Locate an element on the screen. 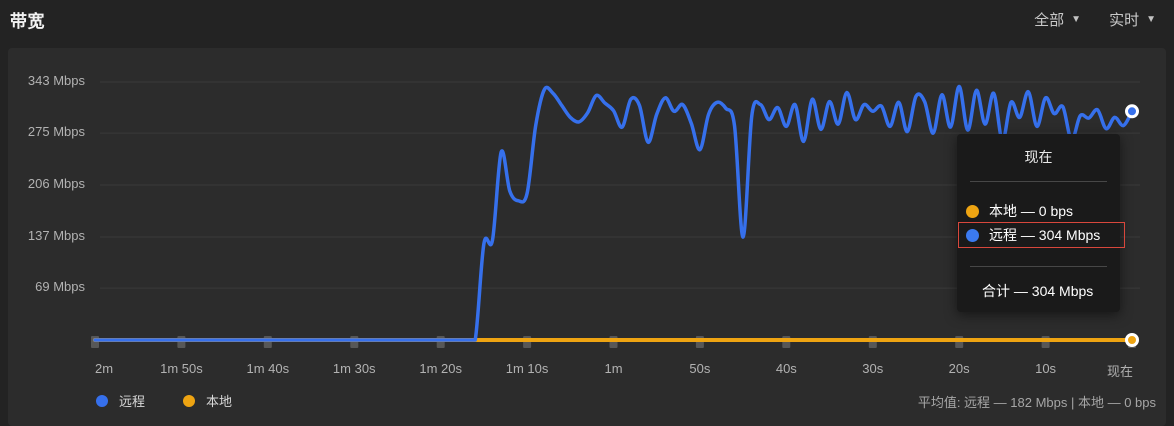 The height and width of the screenshot is (426, 1174). tooltip-row-remote: 远程 — 304 Mbps is located at coordinates (1038, 235).